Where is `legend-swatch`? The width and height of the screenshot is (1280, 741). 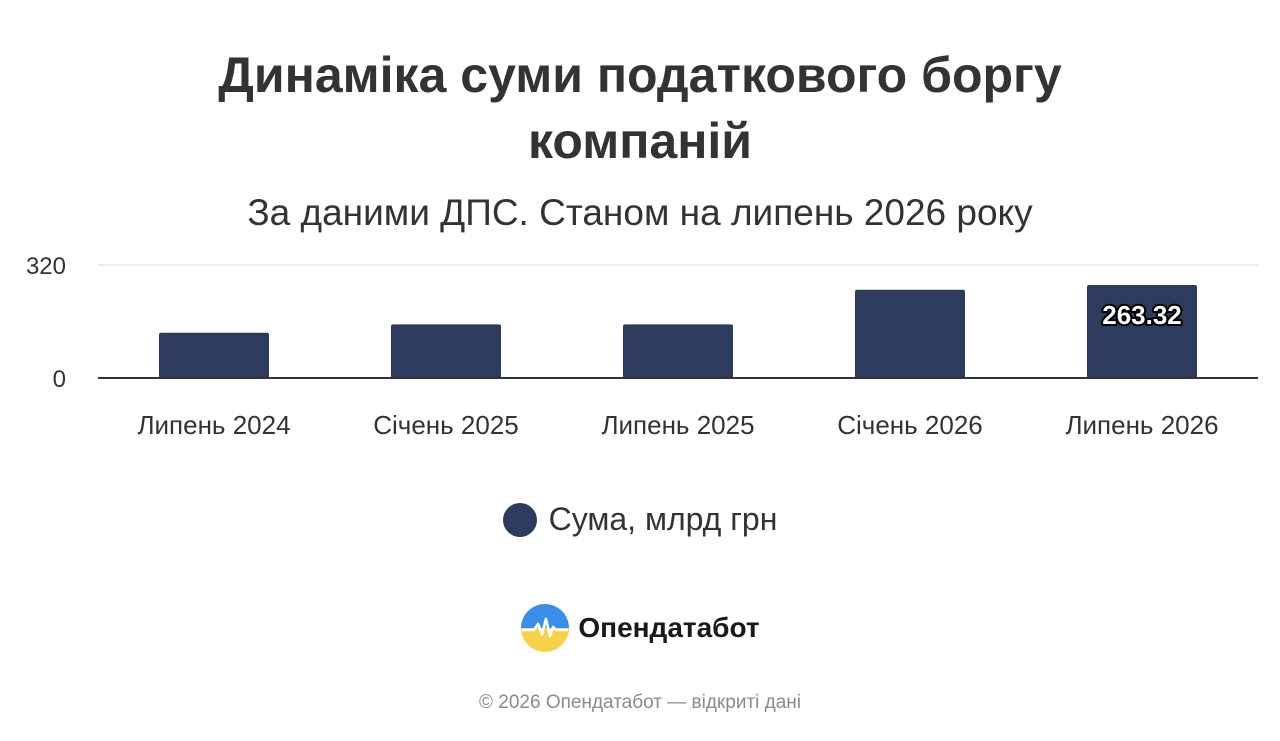
legend-swatch is located at coordinates (519, 519).